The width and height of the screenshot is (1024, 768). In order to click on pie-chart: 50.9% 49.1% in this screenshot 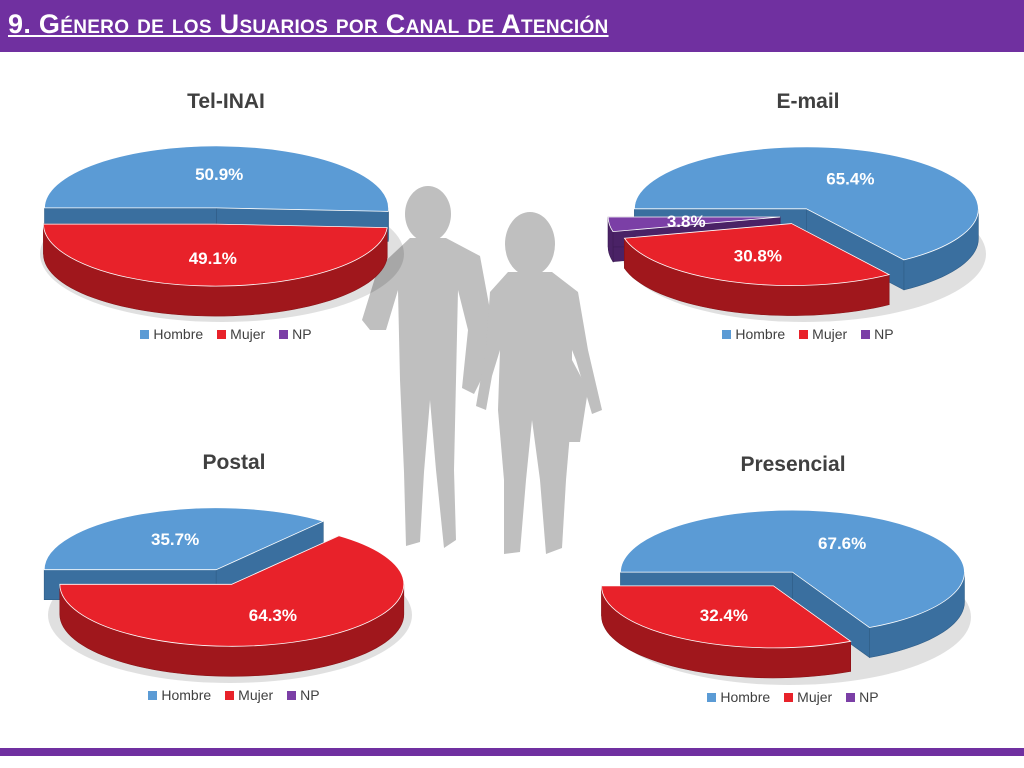, I will do `click(222, 233)`.